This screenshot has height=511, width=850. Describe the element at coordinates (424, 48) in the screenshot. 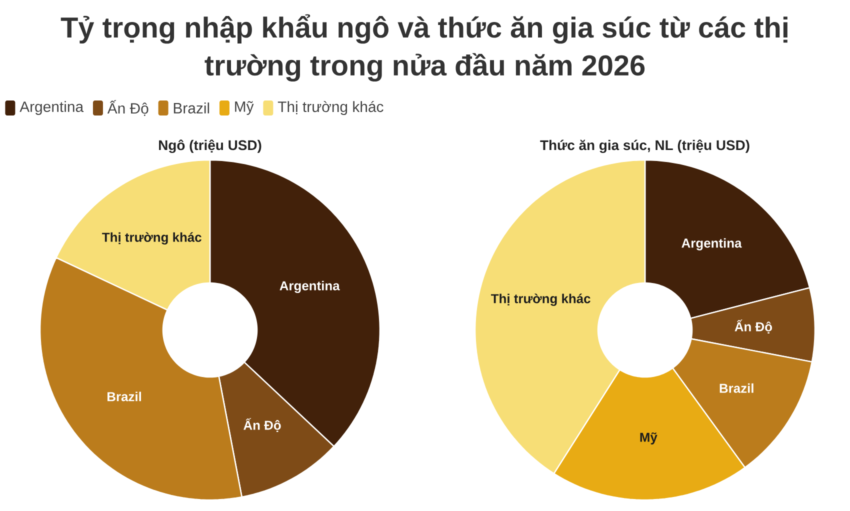

I see `chart-title: Tỷ trọng nhập khẩu ngô và thức ăn gia súc từ các thị trường trong nửa đầu năm 2026` at that location.